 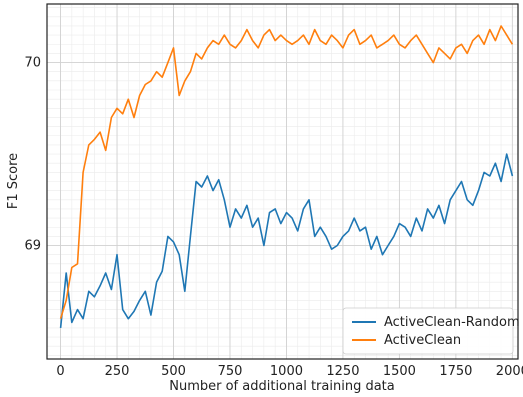 What do you see at coordinates (452, 322) in the screenshot?
I see `legend-label-activeclean-random: ActiveClean-Random` at bounding box center [452, 322].